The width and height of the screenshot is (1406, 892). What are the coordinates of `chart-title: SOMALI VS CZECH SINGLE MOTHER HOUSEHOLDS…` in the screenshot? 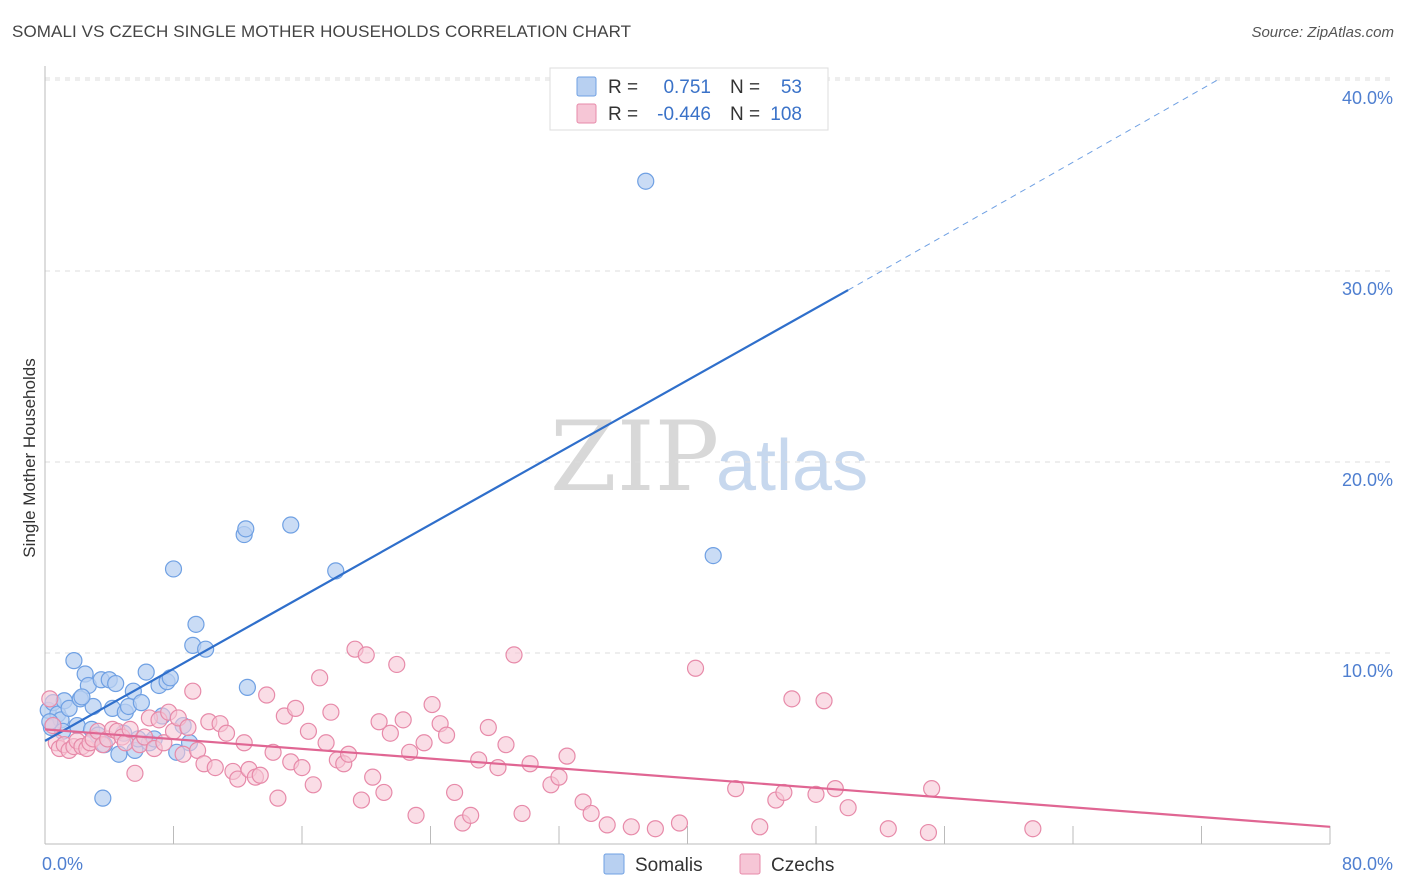 It's located at (322, 31).